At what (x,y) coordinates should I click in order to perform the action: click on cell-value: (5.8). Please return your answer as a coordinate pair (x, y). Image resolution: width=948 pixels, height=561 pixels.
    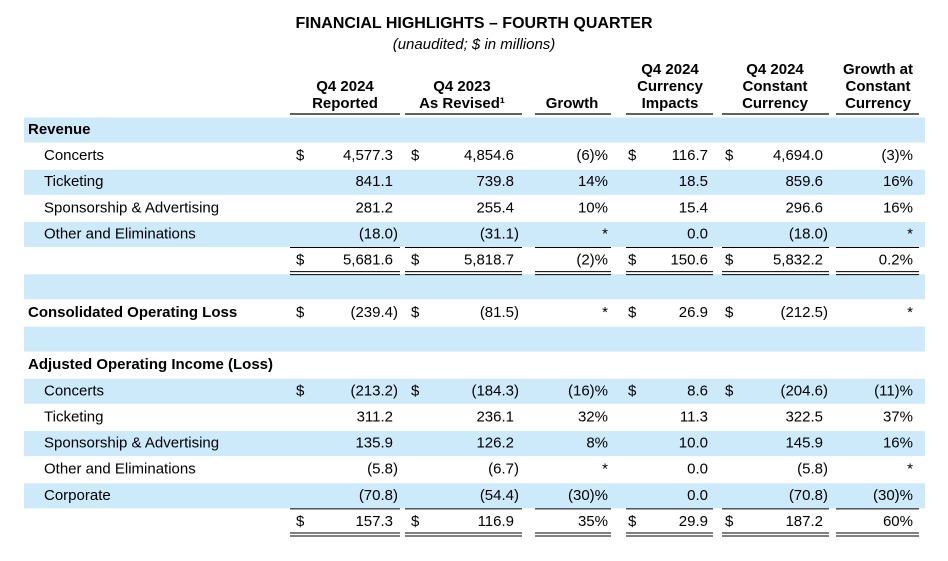
    Looking at the image, I should click on (382, 469).